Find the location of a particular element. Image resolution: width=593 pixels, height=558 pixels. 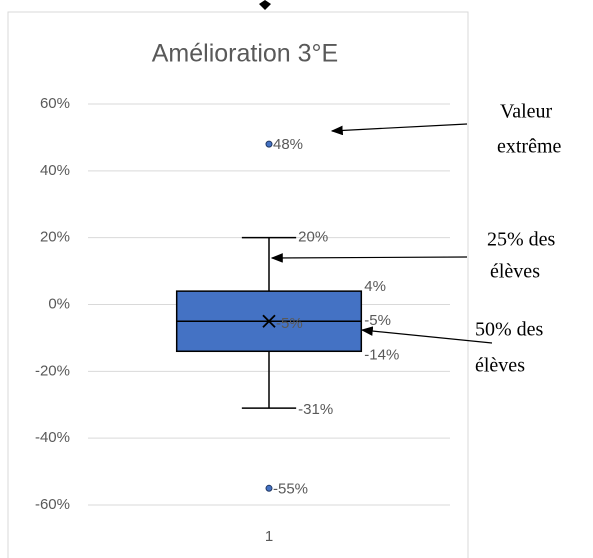

y-tick-label: -20% is located at coordinates (52, 370).